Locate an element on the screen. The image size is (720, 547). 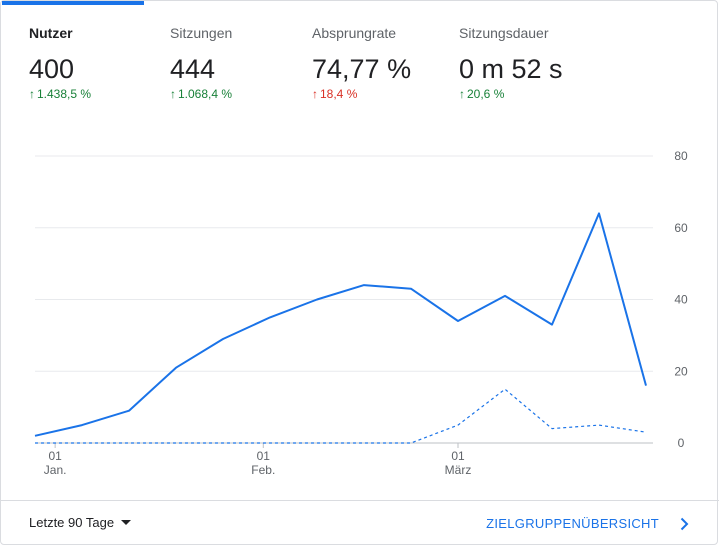
chevron-right-icon is located at coordinates (684, 523).